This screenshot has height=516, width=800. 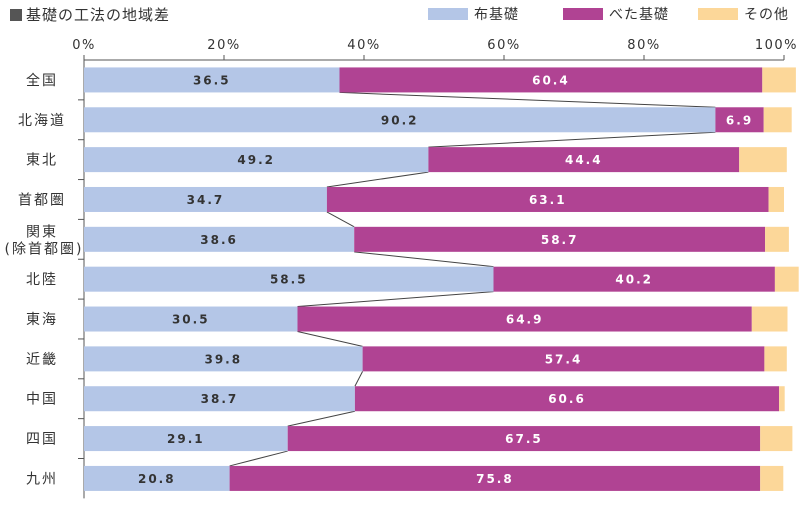 I want to click on data-label: 58.5, so click(x=289, y=280).